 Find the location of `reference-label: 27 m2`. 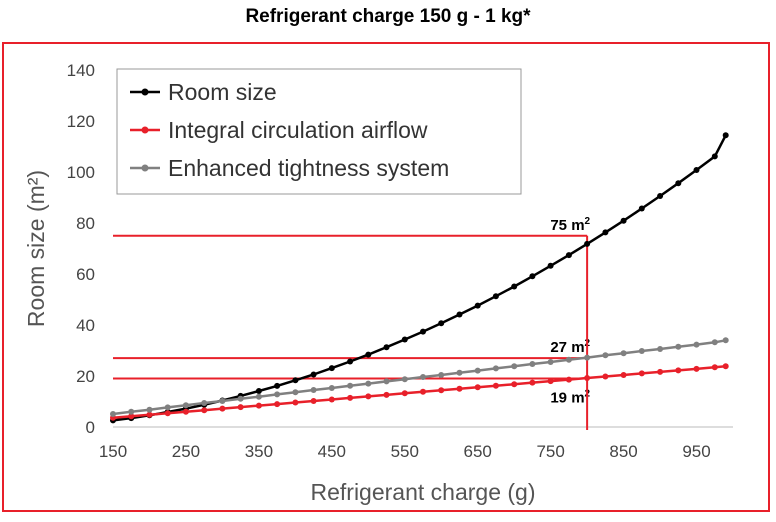

reference-label: 27 m2 is located at coordinates (570, 347).